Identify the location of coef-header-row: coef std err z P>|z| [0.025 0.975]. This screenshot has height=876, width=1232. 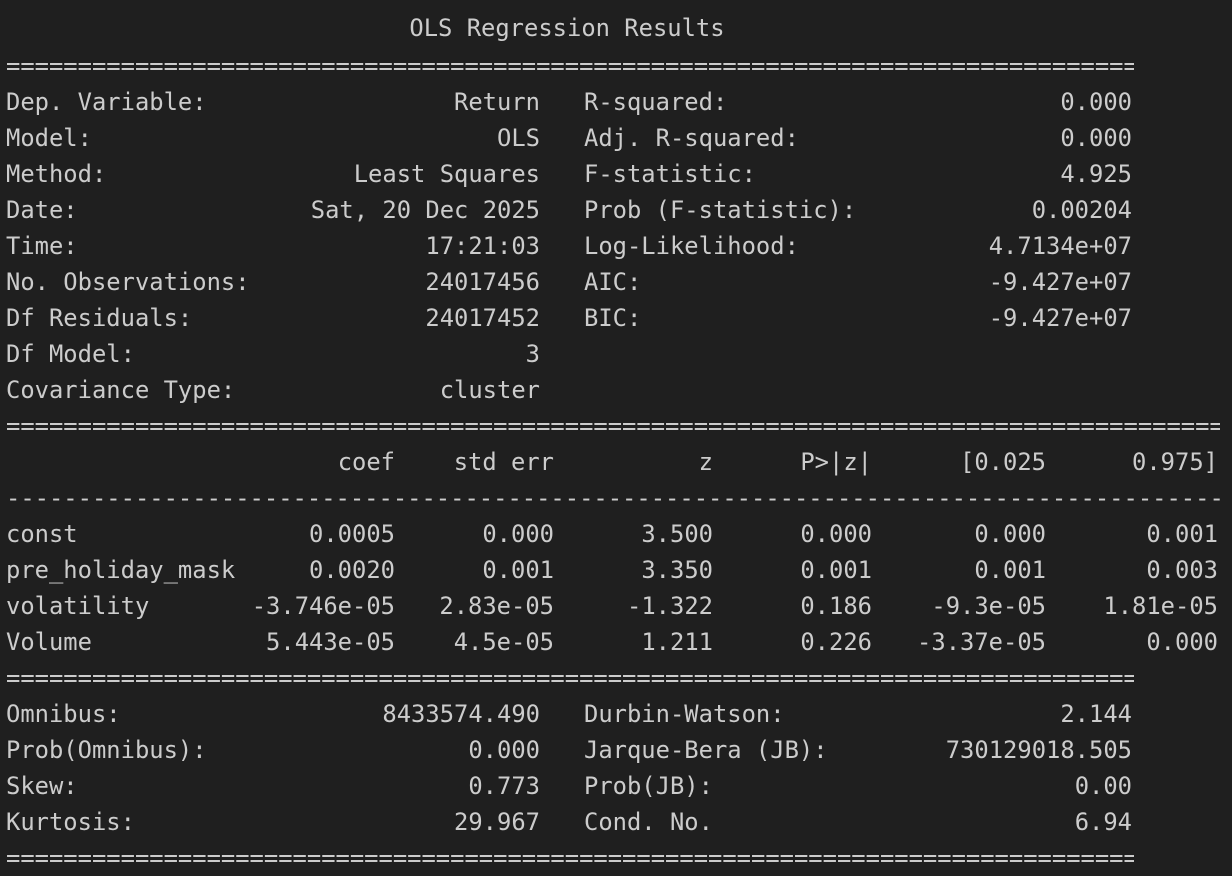
(616, 462).